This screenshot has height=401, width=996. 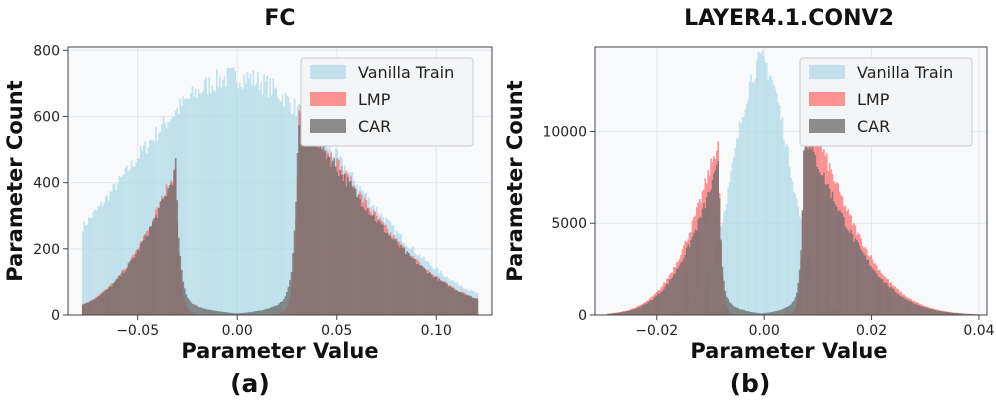 I want to click on legend: Vanilla Train LMP CAR, so click(x=387, y=102).